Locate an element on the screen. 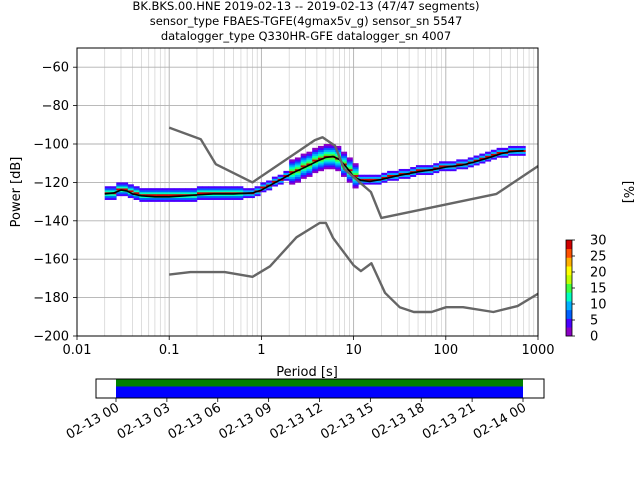 Image resolution: width=640 pixels, height=480 pixels. x-tick-label: 1 is located at coordinates (261, 350).